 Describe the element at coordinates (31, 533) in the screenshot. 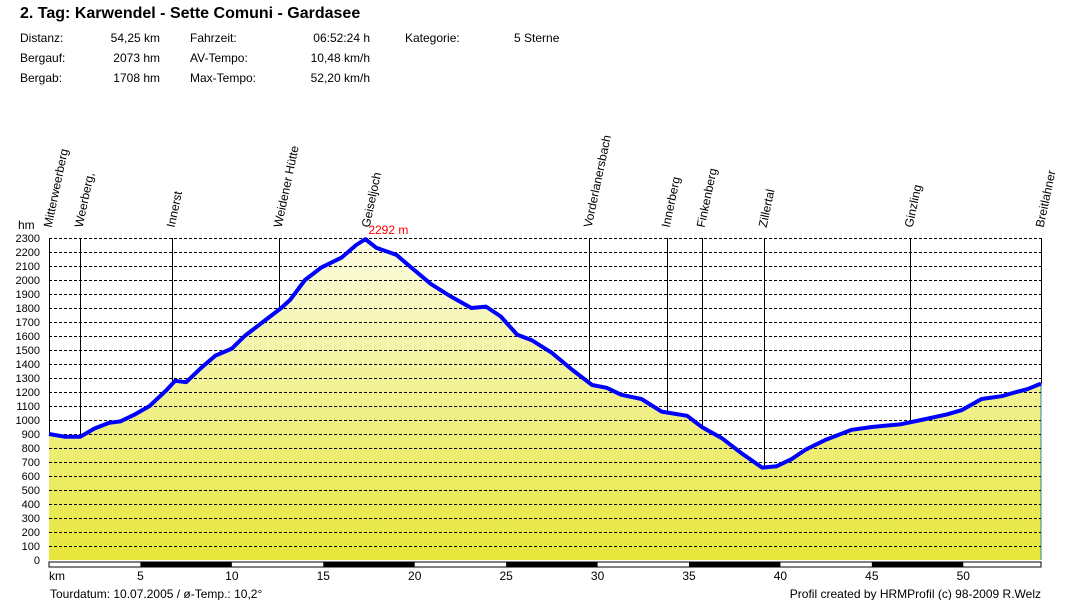

I see `y-tick-label: 200` at that location.